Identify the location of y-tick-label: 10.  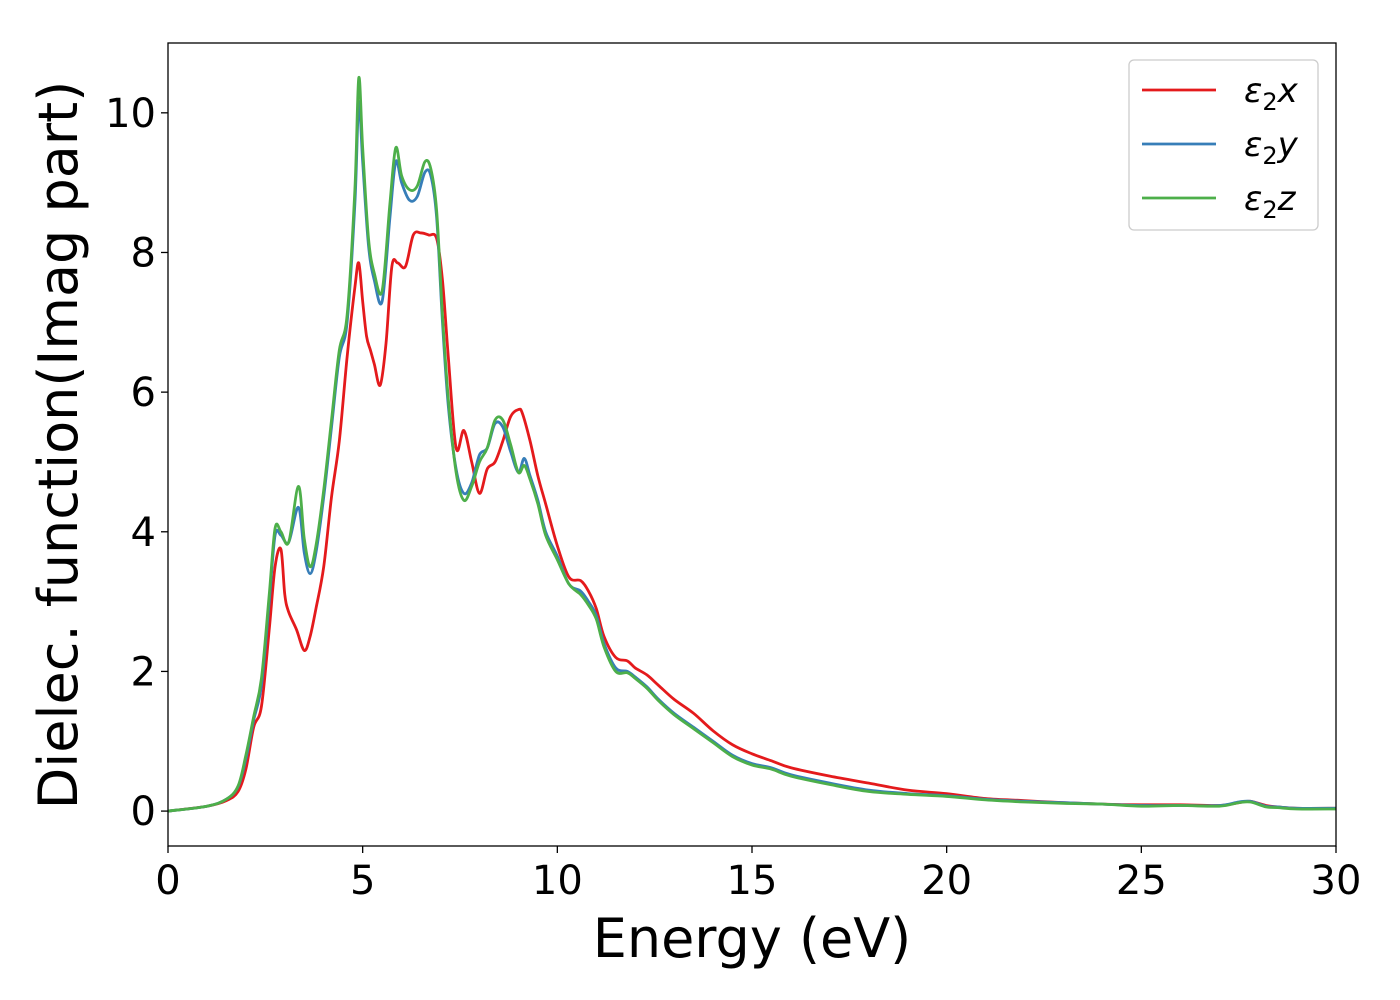
(130, 114).